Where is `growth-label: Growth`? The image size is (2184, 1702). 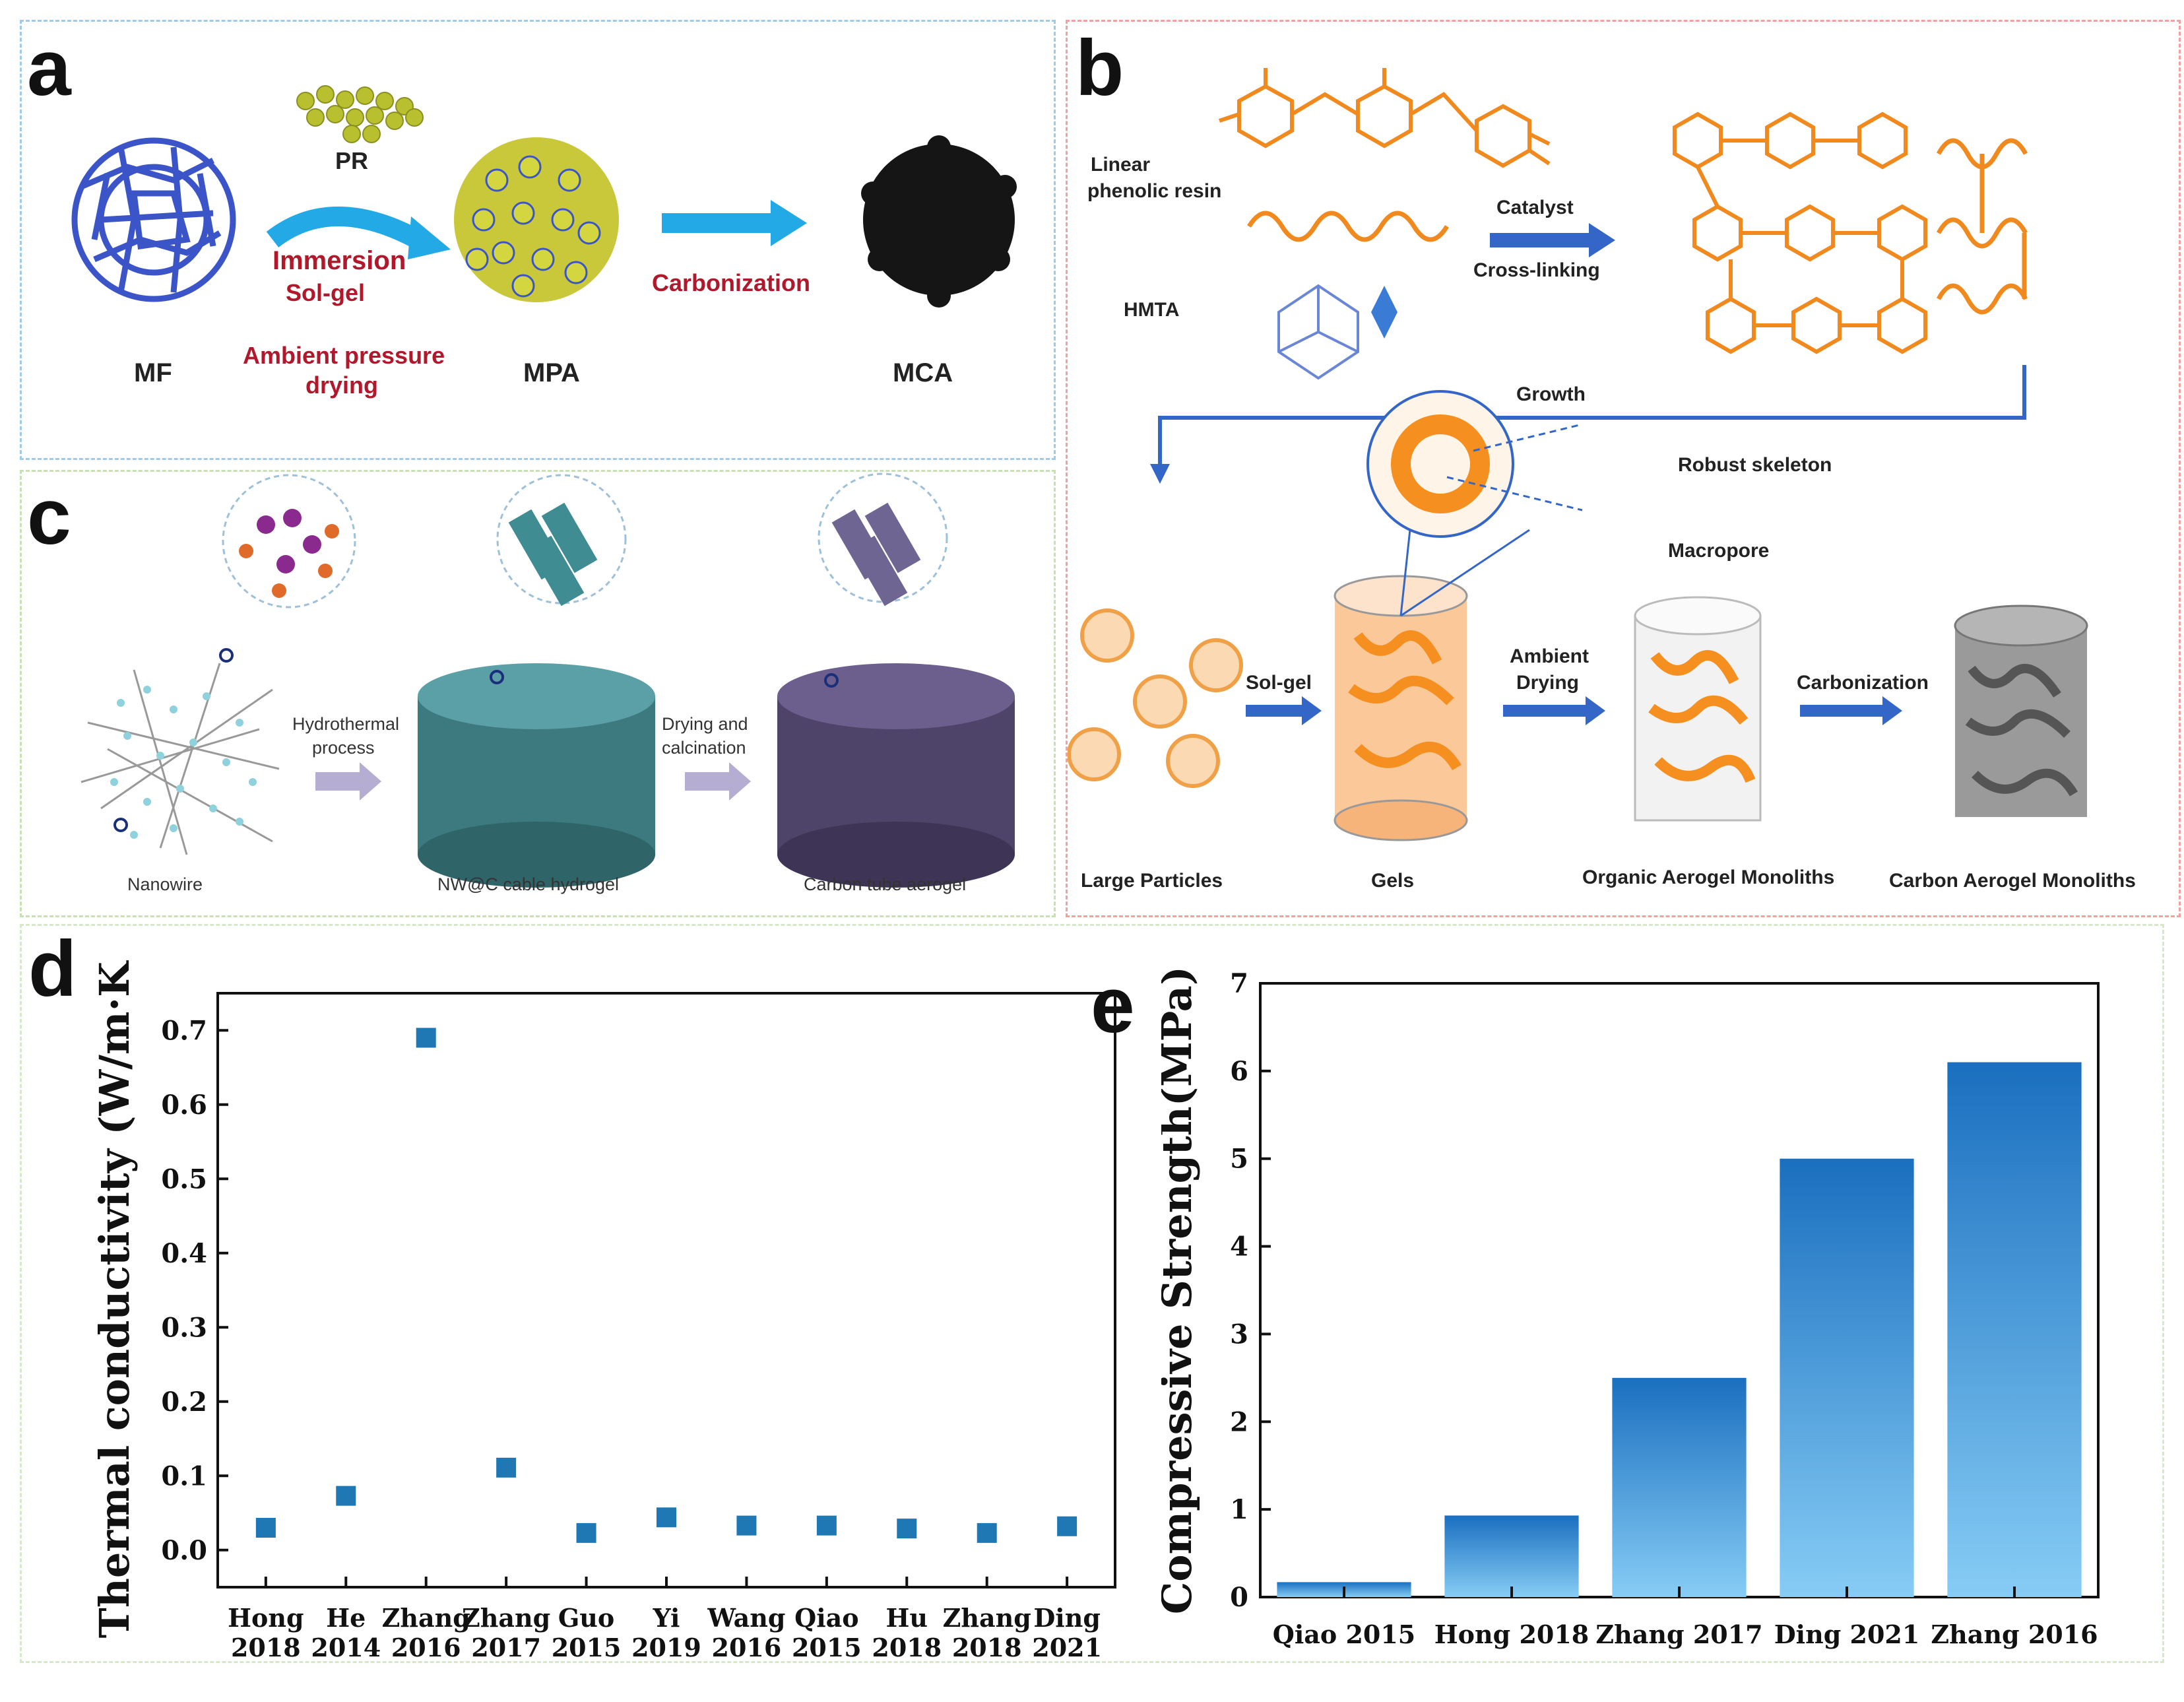 growth-label: Growth is located at coordinates (1551, 394).